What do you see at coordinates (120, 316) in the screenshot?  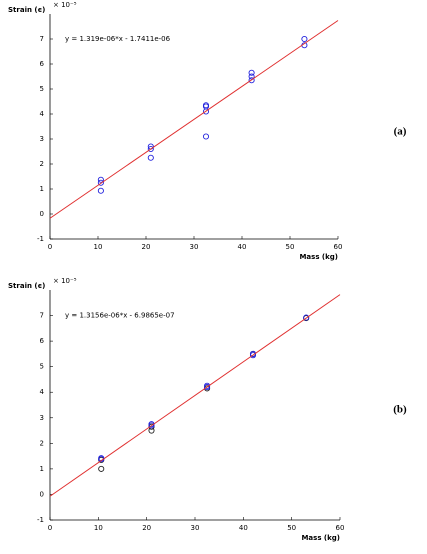 I see `equation: y = 1.3156e-06*x - 6.9865e-07` at bounding box center [120, 316].